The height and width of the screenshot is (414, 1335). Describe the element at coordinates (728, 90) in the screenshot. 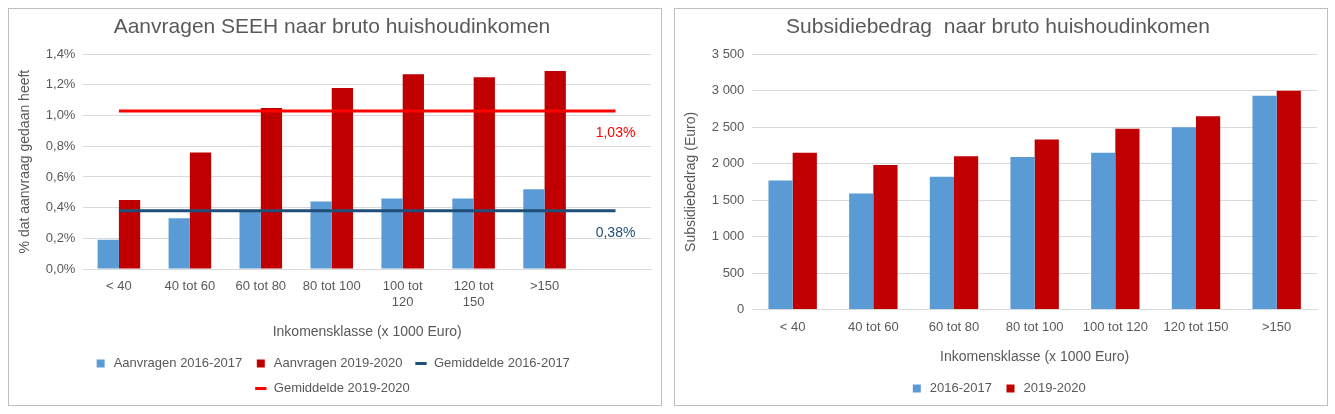

I see `y-tick-label: 3 000` at that location.